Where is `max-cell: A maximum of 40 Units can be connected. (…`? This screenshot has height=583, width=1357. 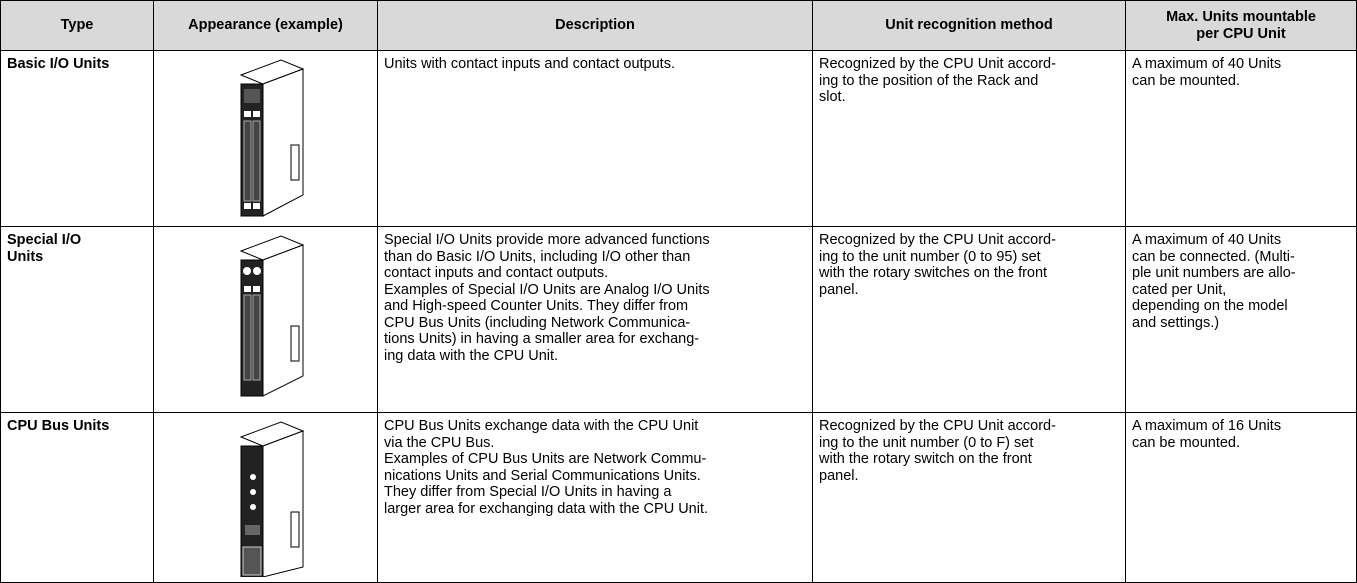
max-cell: A maximum of 40 Units can be connected. (… is located at coordinates (1241, 319).